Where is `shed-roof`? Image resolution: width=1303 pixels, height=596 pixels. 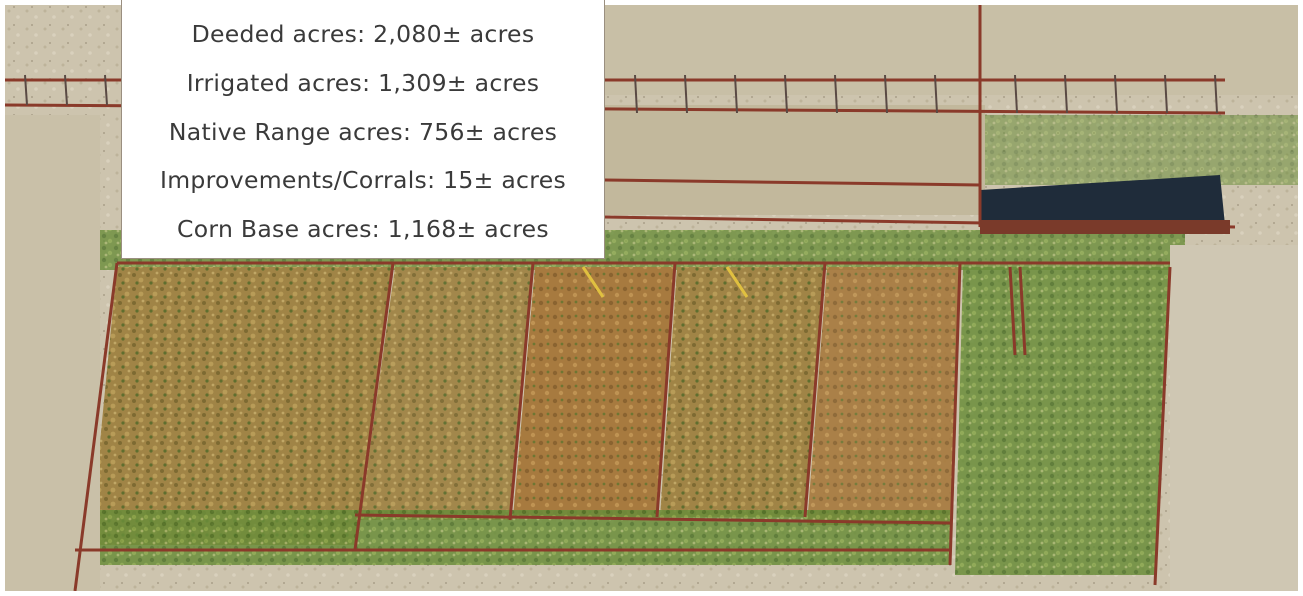 shed-roof is located at coordinates (1105, 227).